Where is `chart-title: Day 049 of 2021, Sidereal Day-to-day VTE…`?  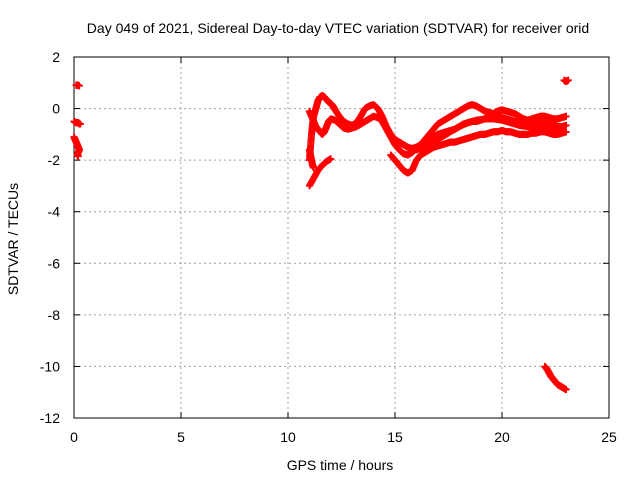
chart-title: Day 049 of 2021, Sidereal Day-to-day VTE… is located at coordinates (338, 28).